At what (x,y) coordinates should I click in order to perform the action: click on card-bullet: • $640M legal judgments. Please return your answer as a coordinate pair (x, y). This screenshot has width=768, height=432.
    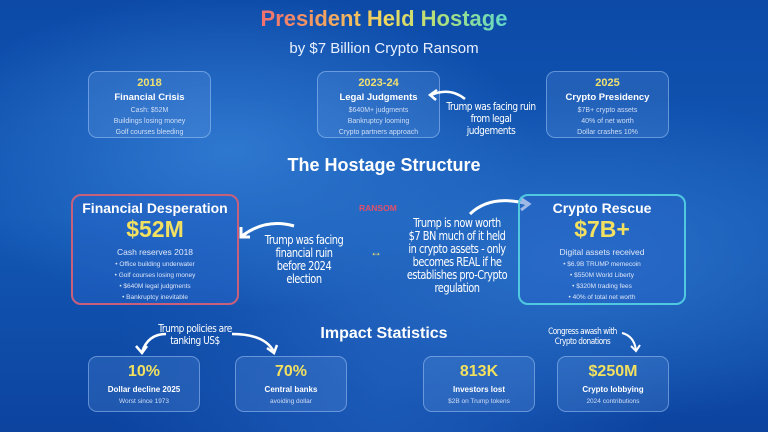
    Looking at the image, I should click on (155, 286).